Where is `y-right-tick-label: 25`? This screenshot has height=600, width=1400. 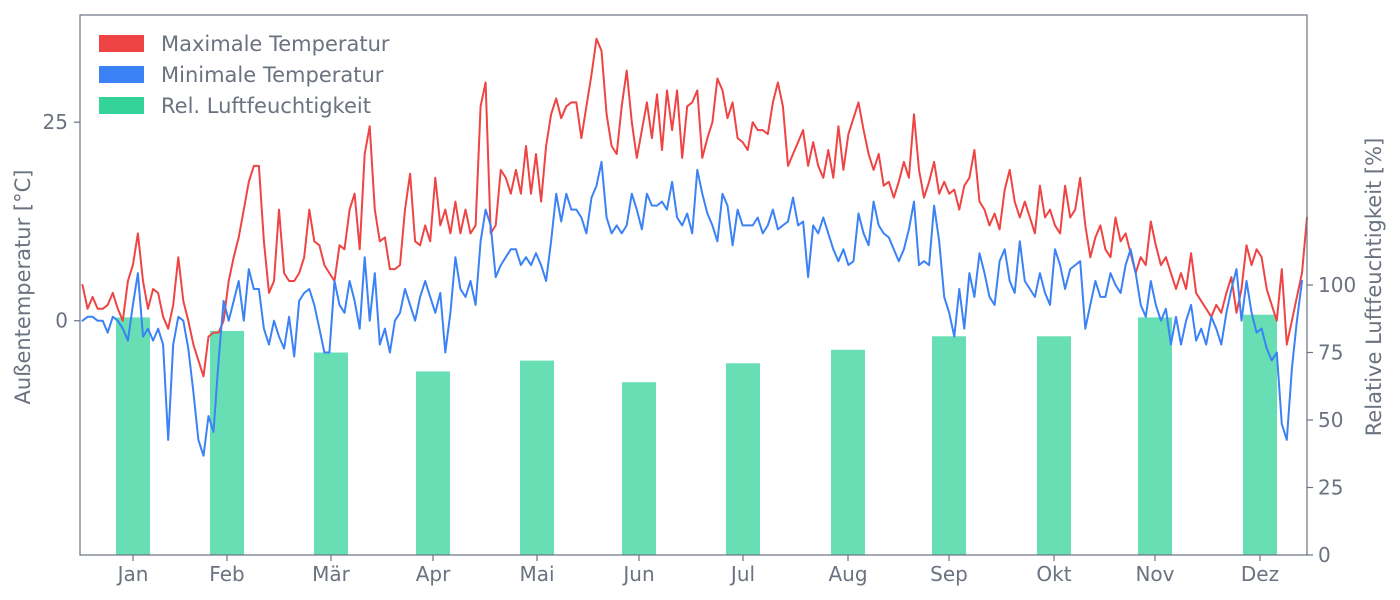 y-right-tick-label: 25 is located at coordinates (1330, 488).